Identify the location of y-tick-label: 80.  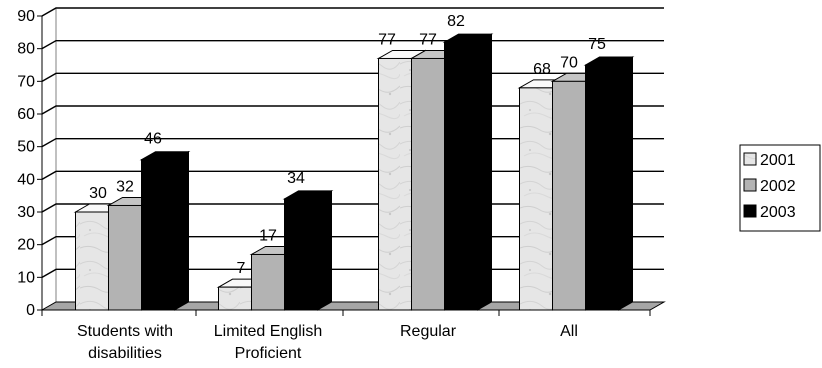
(26, 49).